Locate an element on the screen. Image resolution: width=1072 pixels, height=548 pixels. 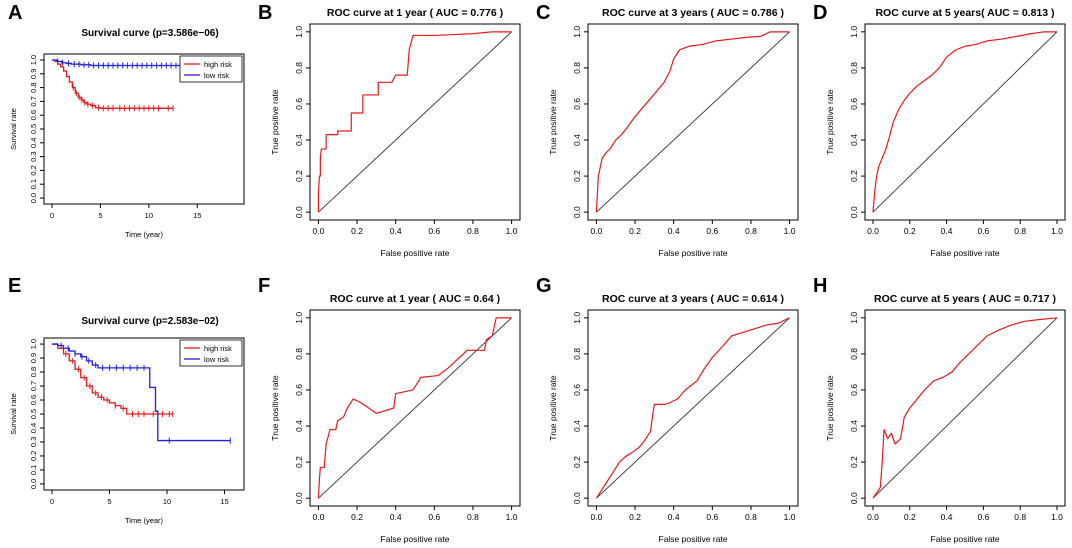
plot-frame-h is located at coordinates (965, 408).